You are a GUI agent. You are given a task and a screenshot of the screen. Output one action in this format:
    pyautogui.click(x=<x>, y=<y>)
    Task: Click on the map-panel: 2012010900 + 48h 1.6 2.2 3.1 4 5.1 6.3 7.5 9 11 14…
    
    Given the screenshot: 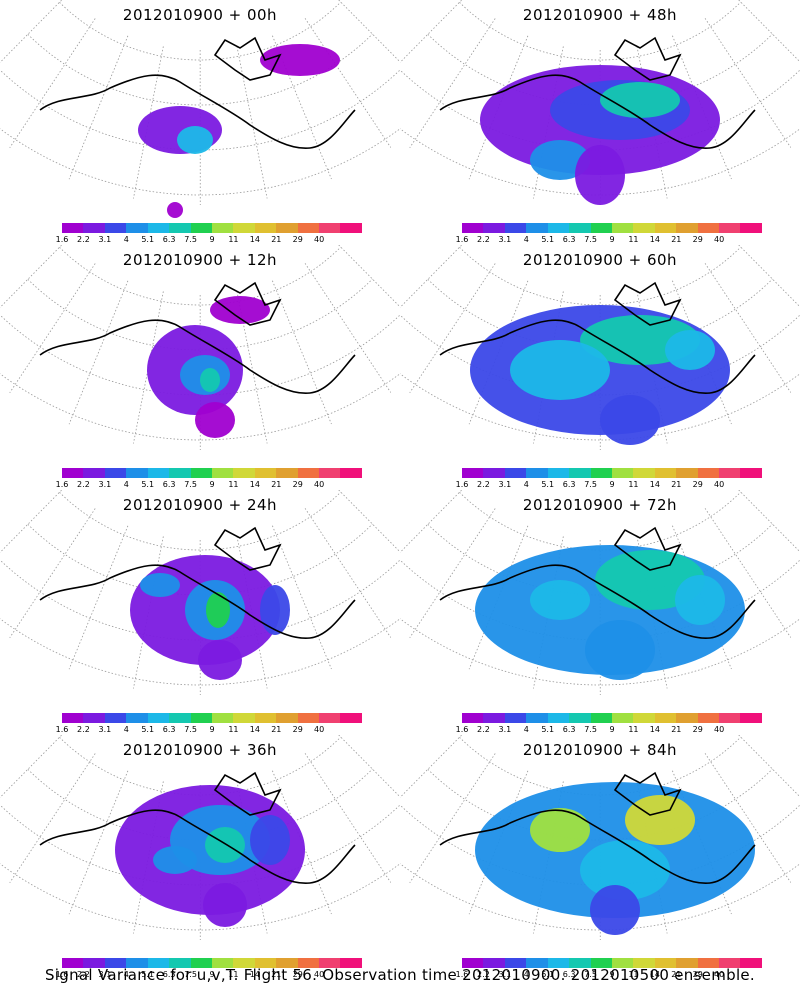 What is the action you would take?
    pyautogui.click(x=600, y=122)
    